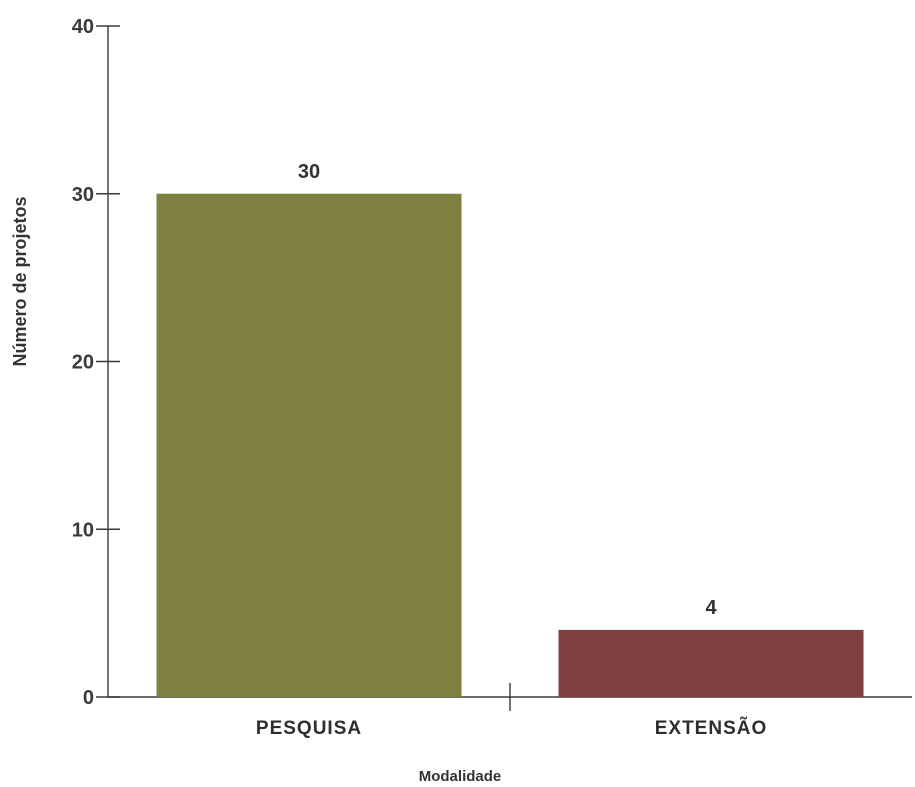 This screenshot has height=787, width=915. Describe the element at coordinates (83, 363) in the screenshot. I see `y-tick-label: 20` at that location.